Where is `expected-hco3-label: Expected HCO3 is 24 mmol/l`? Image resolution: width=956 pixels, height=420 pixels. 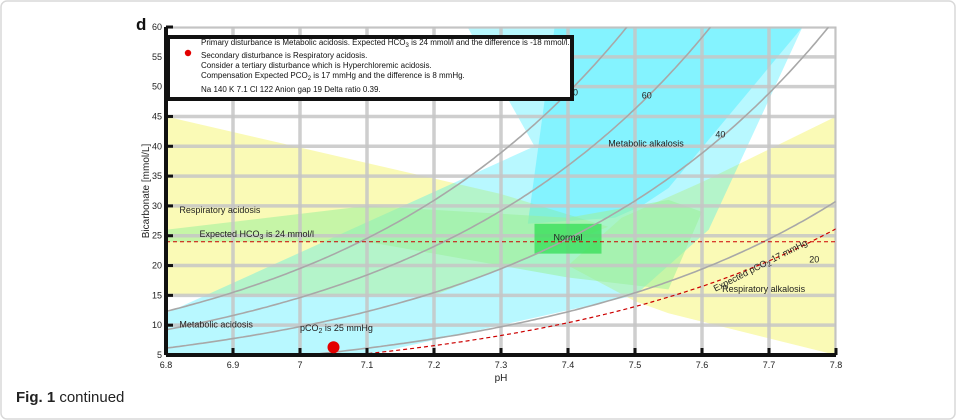 expected-hco3-label: Expected HCO3 is 24 mmol/l is located at coordinates (257, 235).